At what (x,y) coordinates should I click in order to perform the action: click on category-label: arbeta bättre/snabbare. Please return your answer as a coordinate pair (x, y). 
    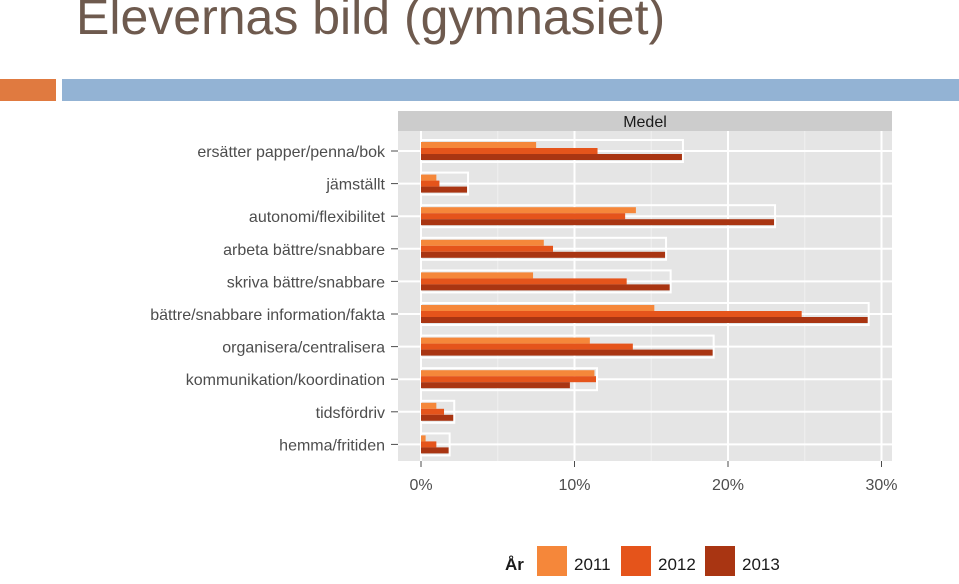
    Looking at the image, I should click on (304, 250).